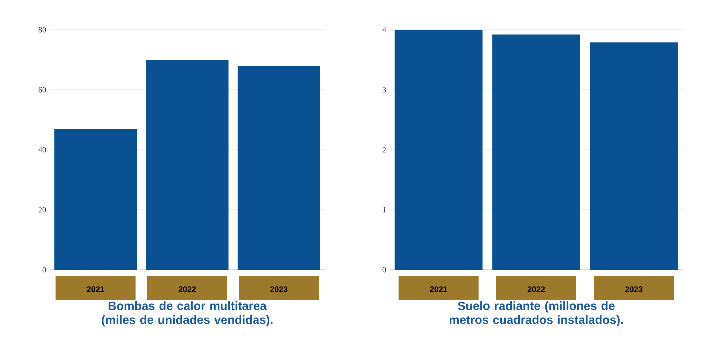  What do you see at coordinates (537, 314) in the screenshot?
I see `text: Suelo radiante (millones de metros cuadrados instalados).` at bounding box center [537, 314].